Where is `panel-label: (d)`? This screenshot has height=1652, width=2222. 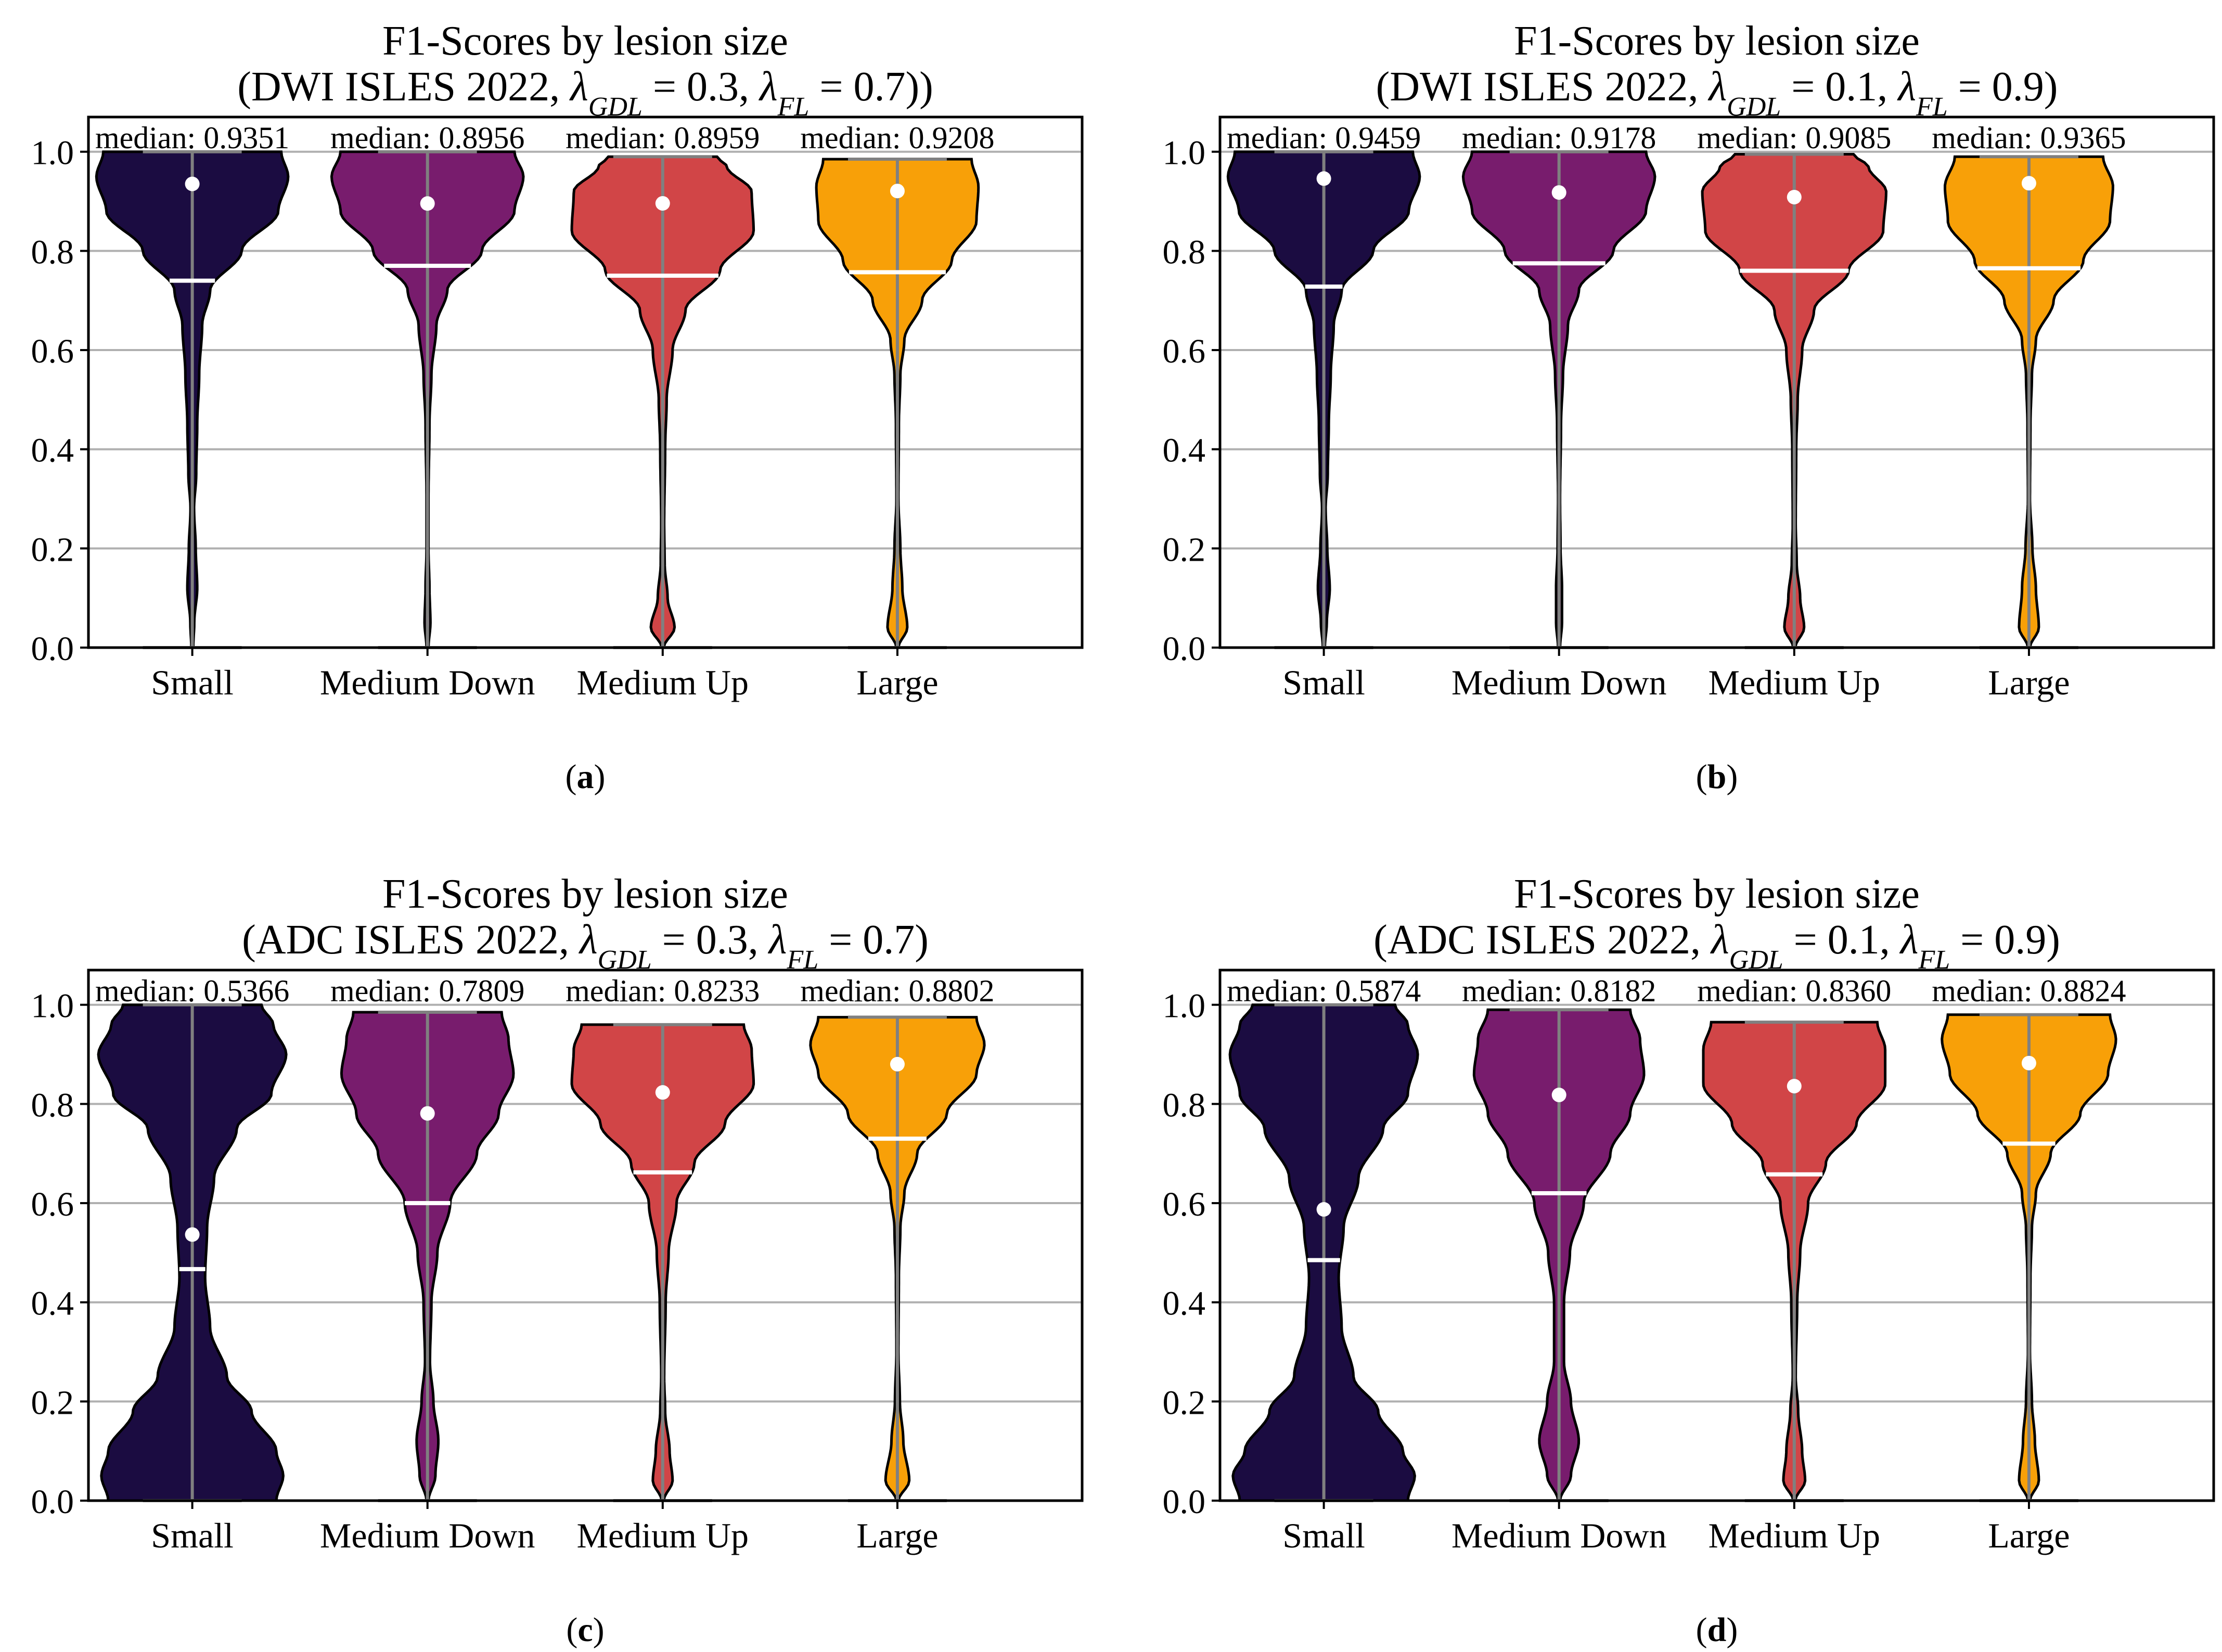
panel-label: (d) is located at coordinates (1717, 1630).